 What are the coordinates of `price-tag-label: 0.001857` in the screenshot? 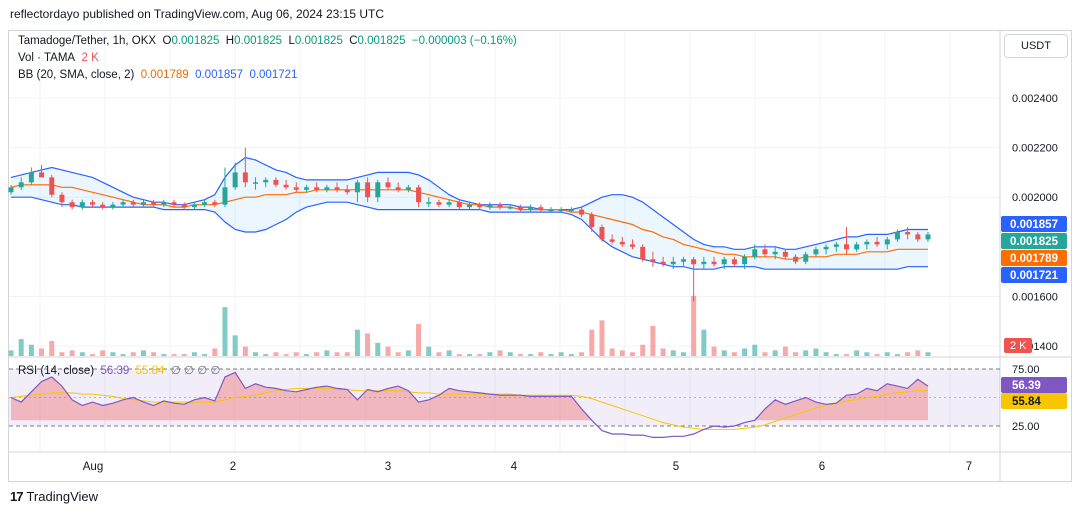 It's located at (1034, 225).